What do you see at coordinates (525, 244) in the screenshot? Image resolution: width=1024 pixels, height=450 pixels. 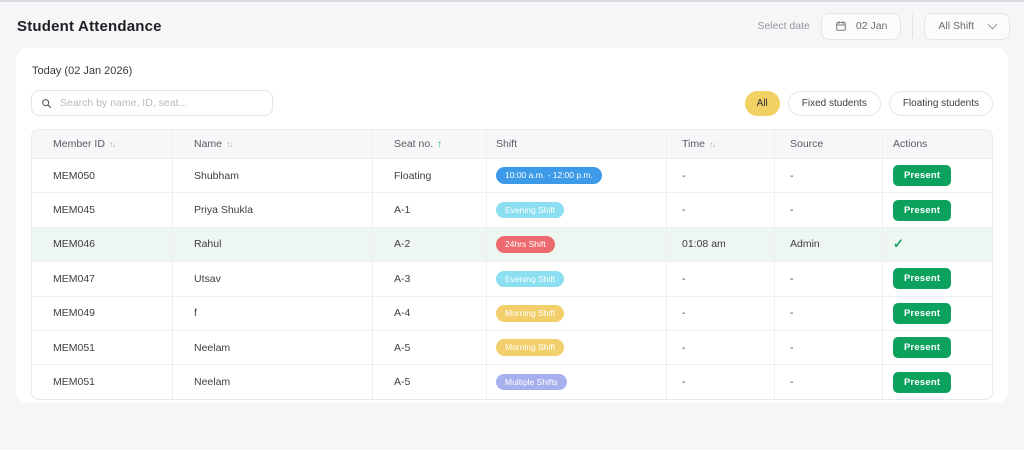 I see `shift-badge: 24hrs Shift` at bounding box center [525, 244].